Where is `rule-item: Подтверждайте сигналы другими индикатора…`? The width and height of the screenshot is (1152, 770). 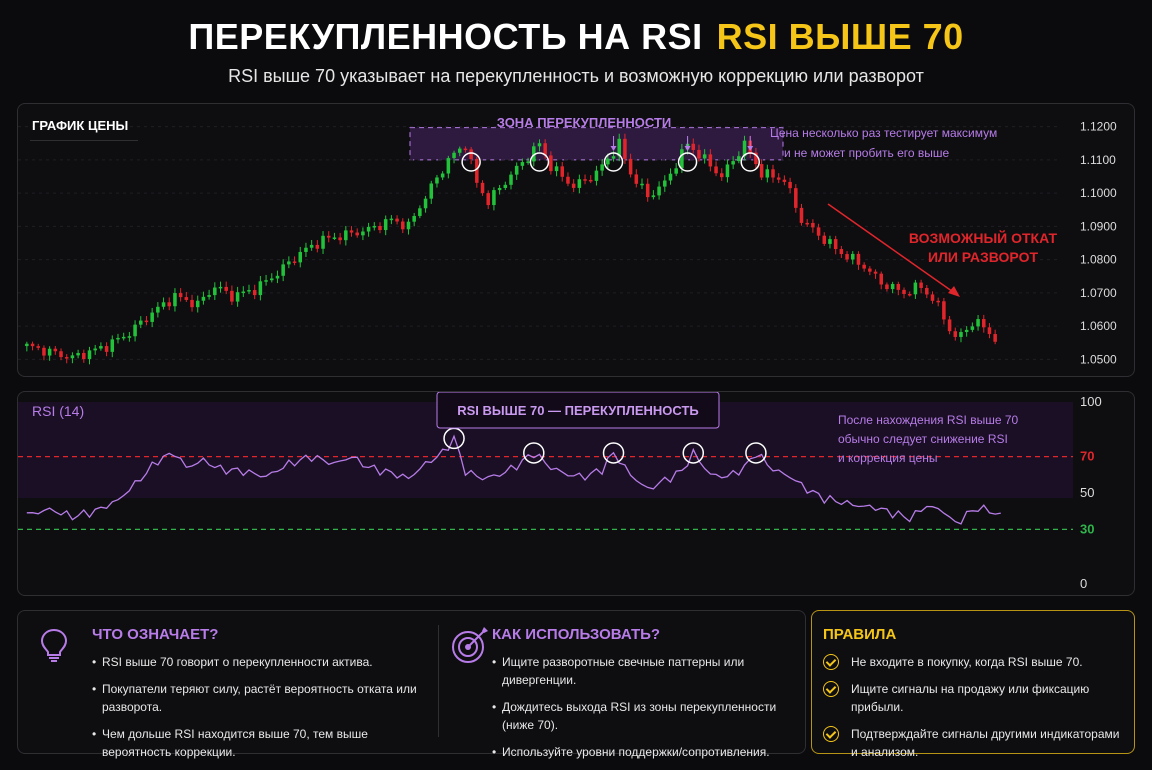 rule-item: Подтверждайте сигналы другими индикатора… is located at coordinates (973, 743).